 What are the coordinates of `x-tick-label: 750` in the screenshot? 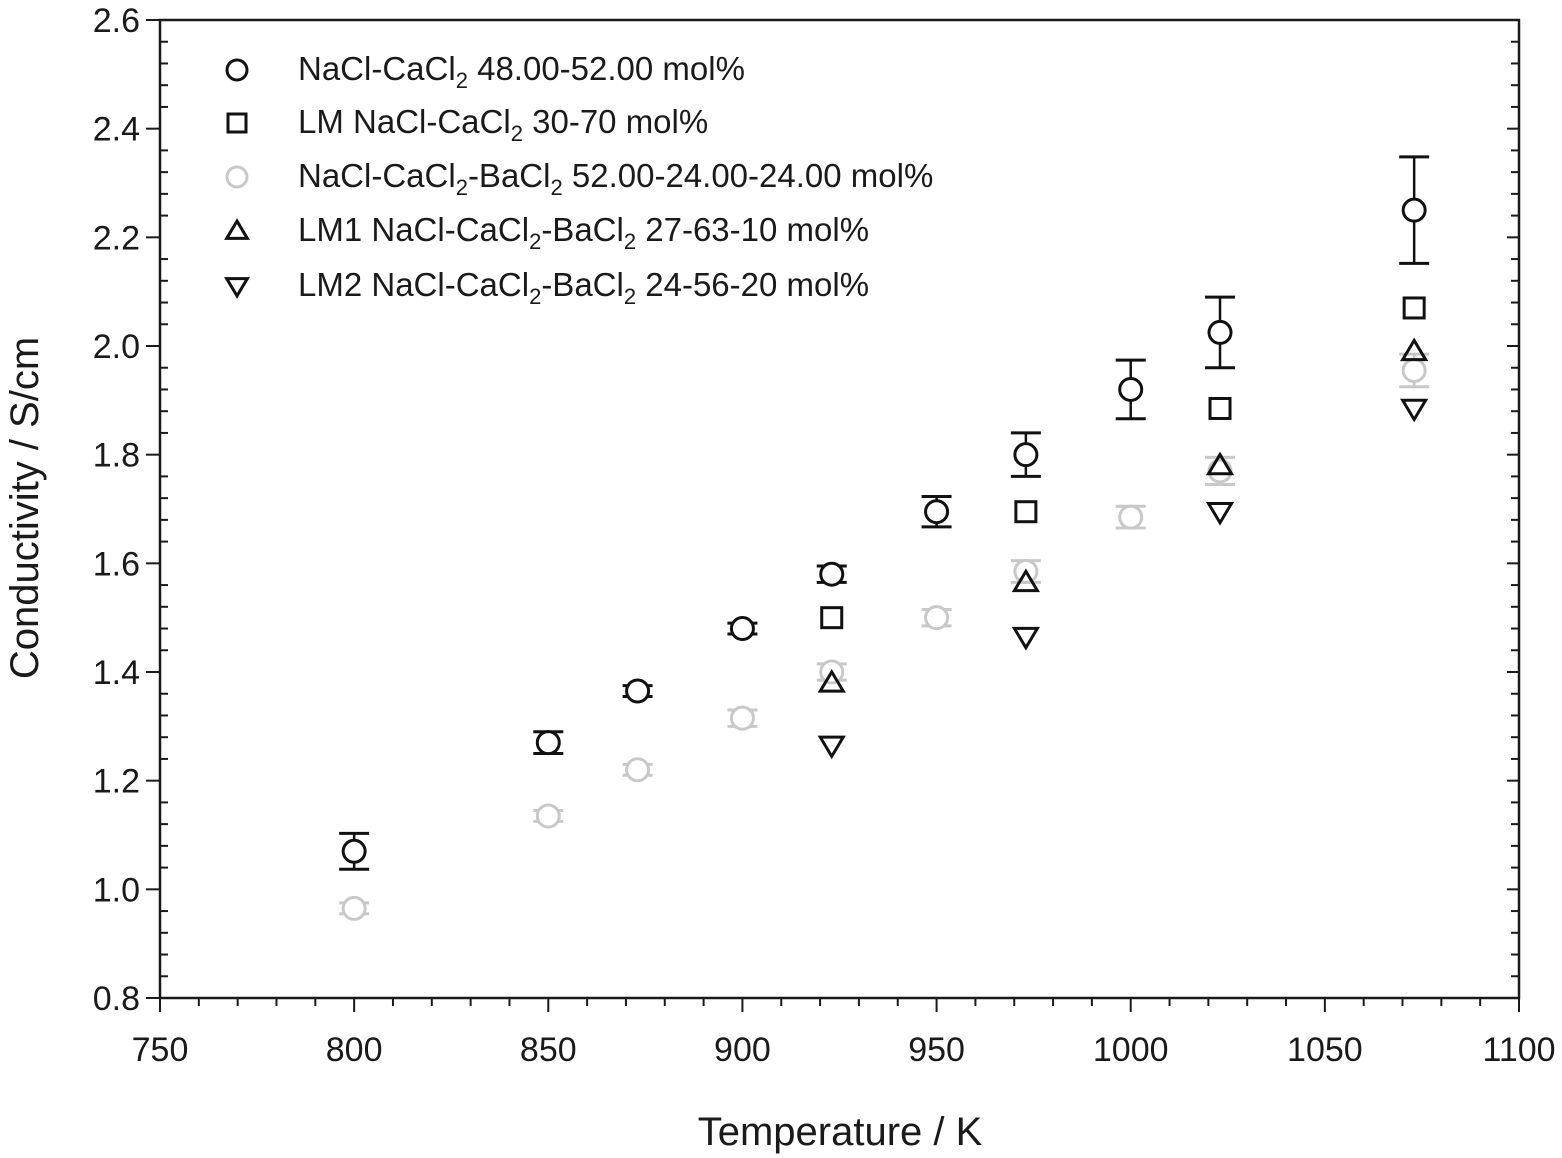 It's located at (160, 1050).